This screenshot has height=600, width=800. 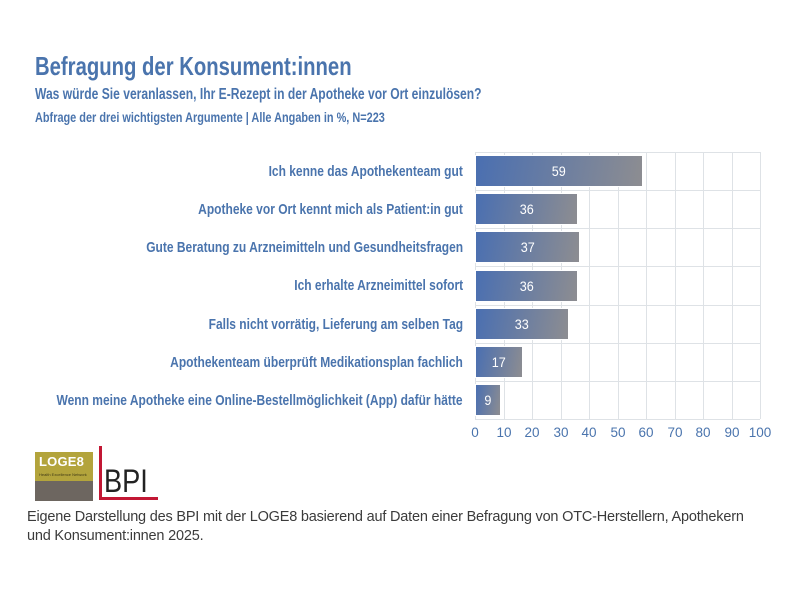 I want to click on bar-value-label: 9, so click(x=488, y=400).